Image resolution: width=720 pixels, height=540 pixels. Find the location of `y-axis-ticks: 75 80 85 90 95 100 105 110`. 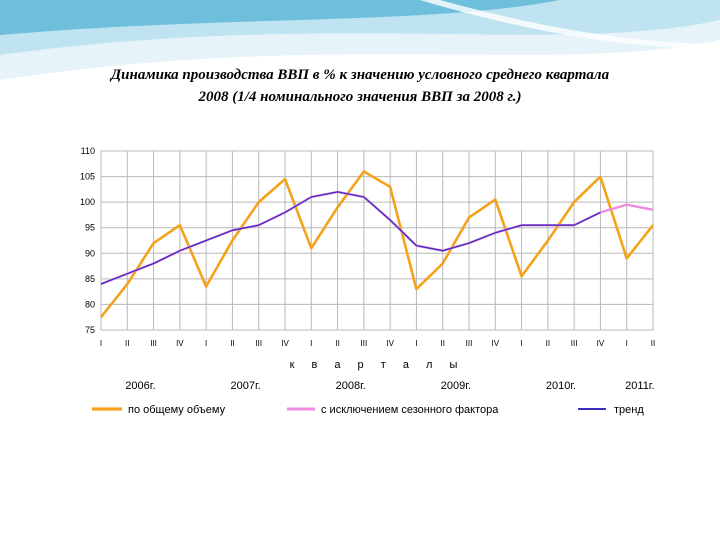

y-axis-ticks: 75 80 85 90 95 100 105 110 is located at coordinates (87, 240).